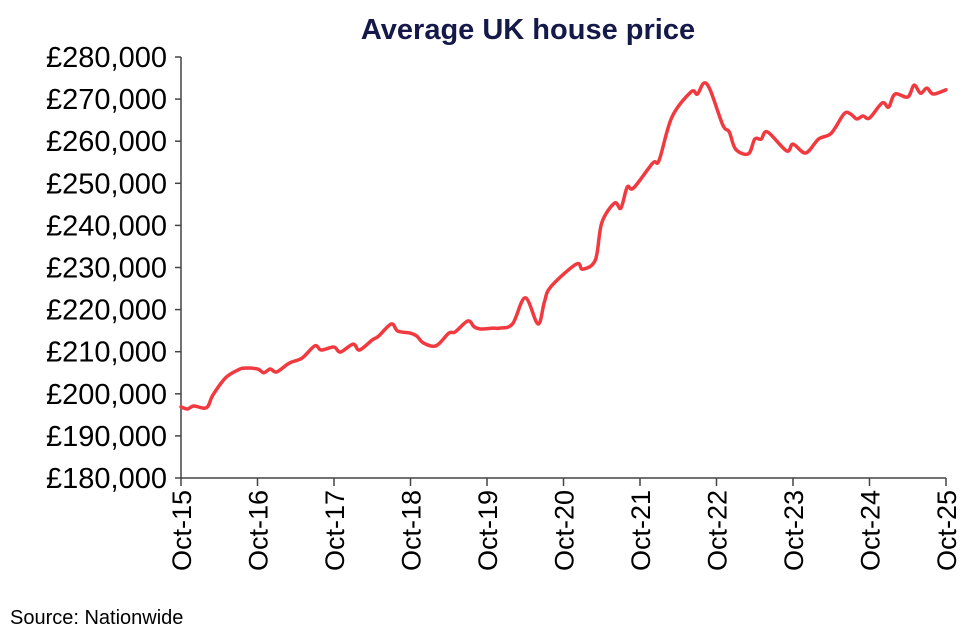  What do you see at coordinates (106, 395) in the screenshot?
I see `y-tick-label: £200,000` at bounding box center [106, 395].